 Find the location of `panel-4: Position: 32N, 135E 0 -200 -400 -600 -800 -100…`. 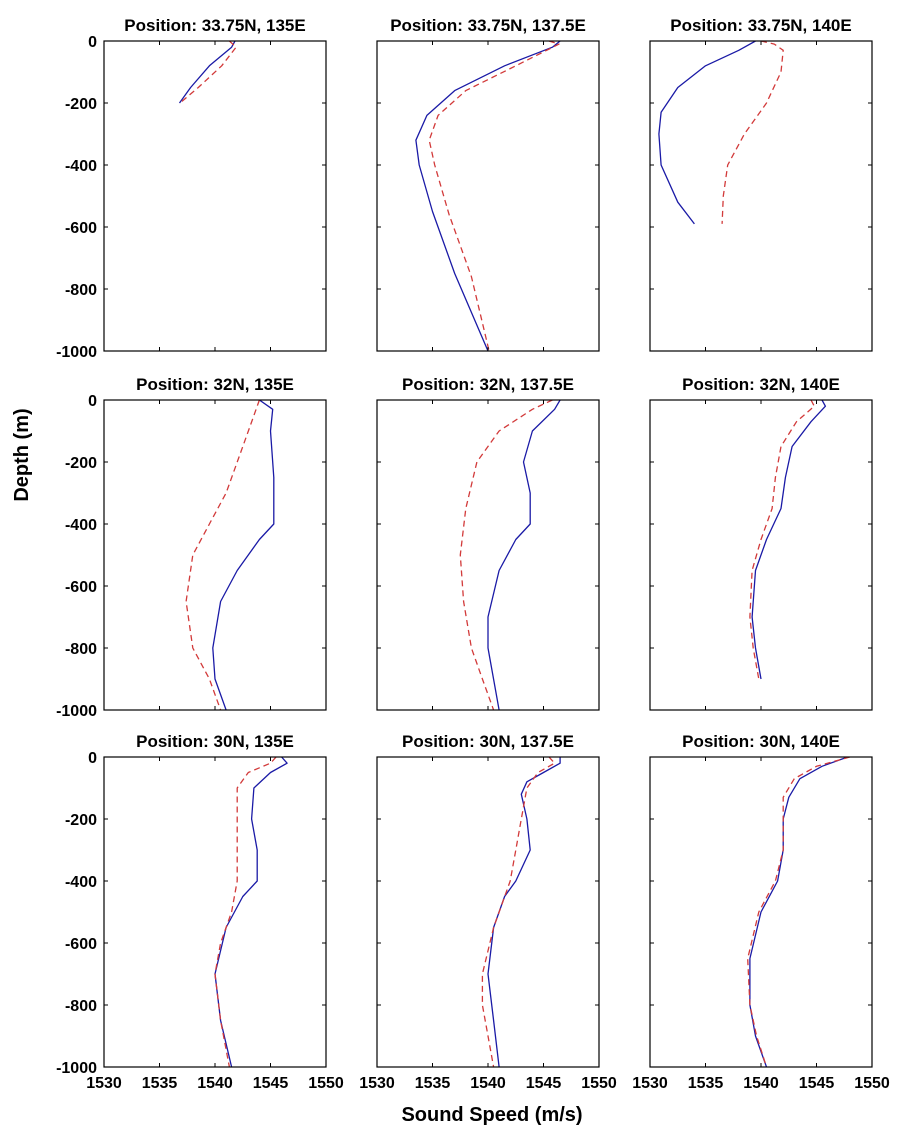

panel-4: Position: 32N, 135E 0 -200 -400 -600 -800 -100… is located at coordinates (191, 547).